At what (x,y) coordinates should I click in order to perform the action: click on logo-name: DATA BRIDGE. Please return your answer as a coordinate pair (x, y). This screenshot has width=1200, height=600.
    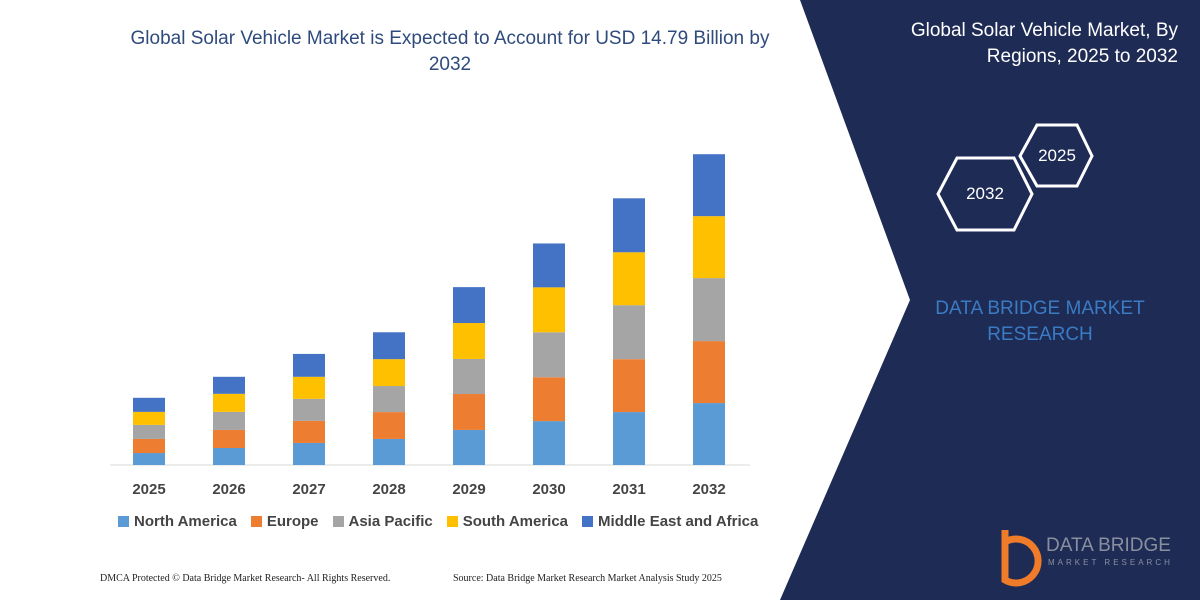
    Looking at the image, I should click on (1108, 545).